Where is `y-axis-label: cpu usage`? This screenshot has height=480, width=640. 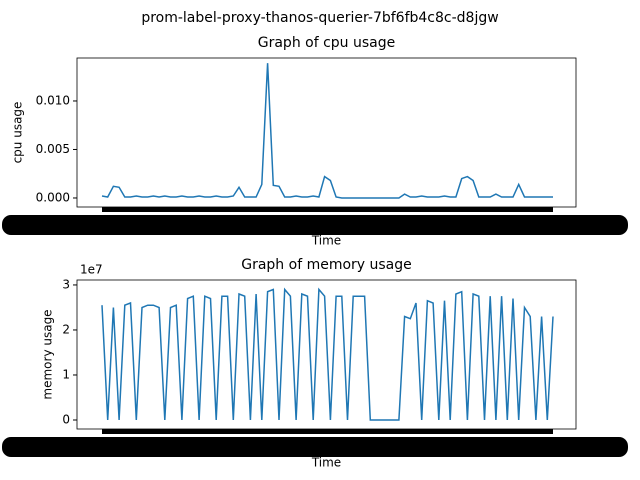 y-axis-label: cpu usage is located at coordinates (18, 133).